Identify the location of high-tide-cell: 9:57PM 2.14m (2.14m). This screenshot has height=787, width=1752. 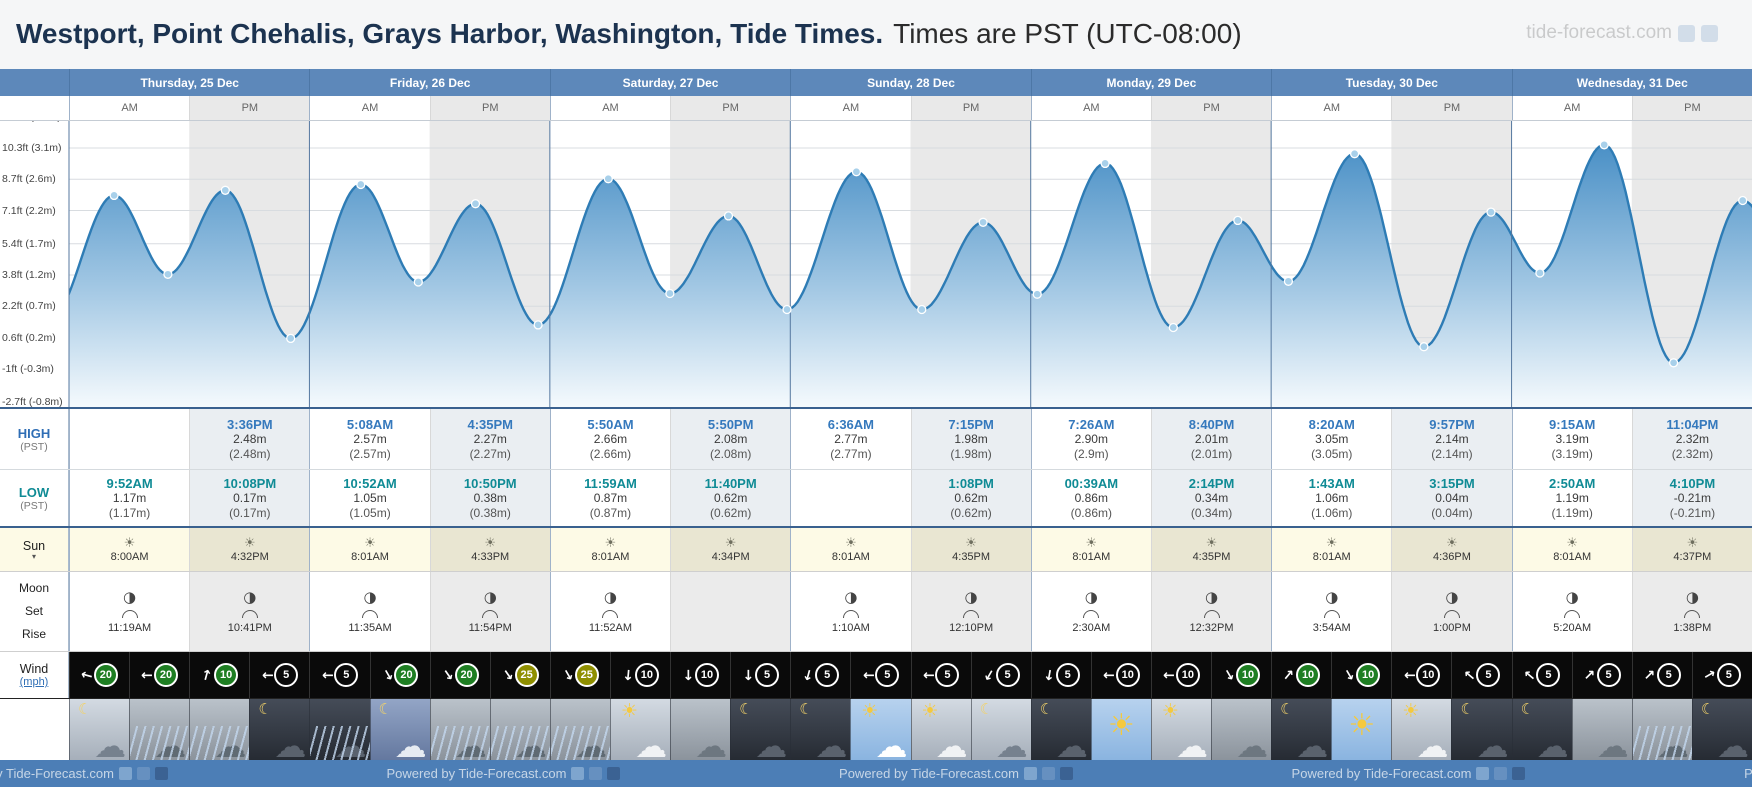
(1451, 439).